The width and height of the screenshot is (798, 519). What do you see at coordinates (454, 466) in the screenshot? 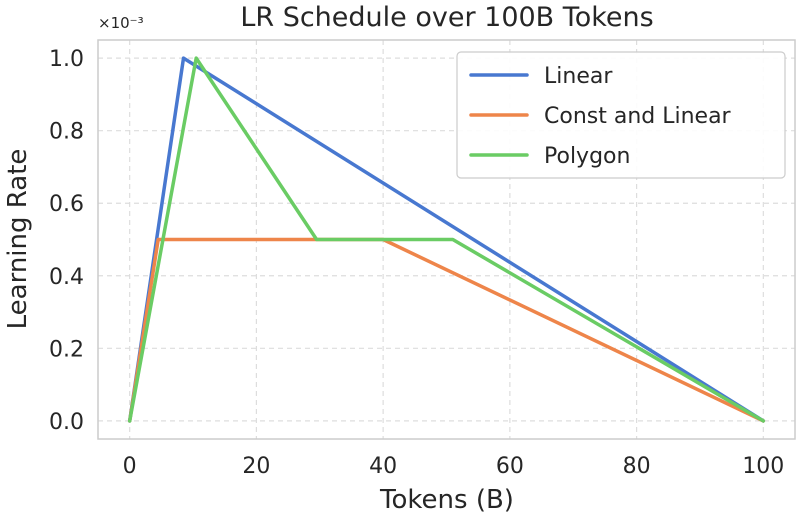
I see `x-tick-labels: 0 20 40 60 80 100` at bounding box center [454, 466].